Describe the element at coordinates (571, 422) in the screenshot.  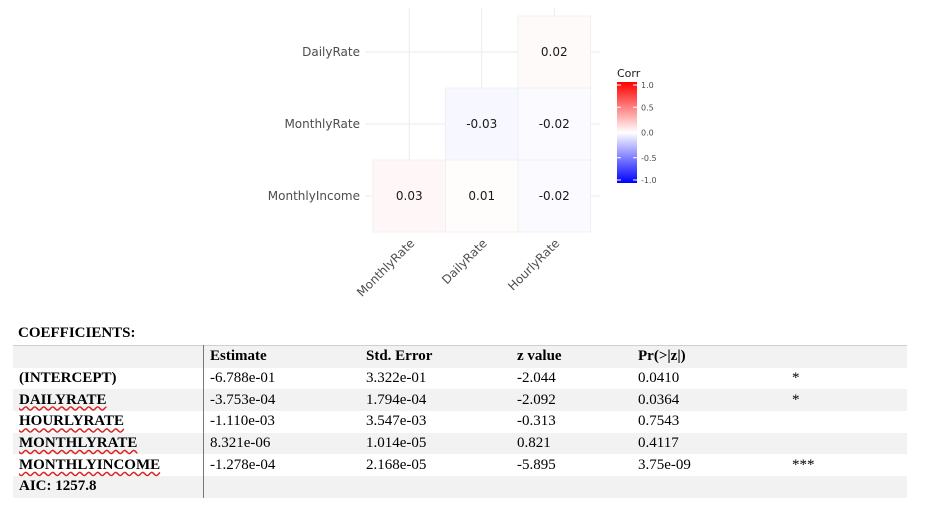
I see `z-value-cell: -0.313` at that location.